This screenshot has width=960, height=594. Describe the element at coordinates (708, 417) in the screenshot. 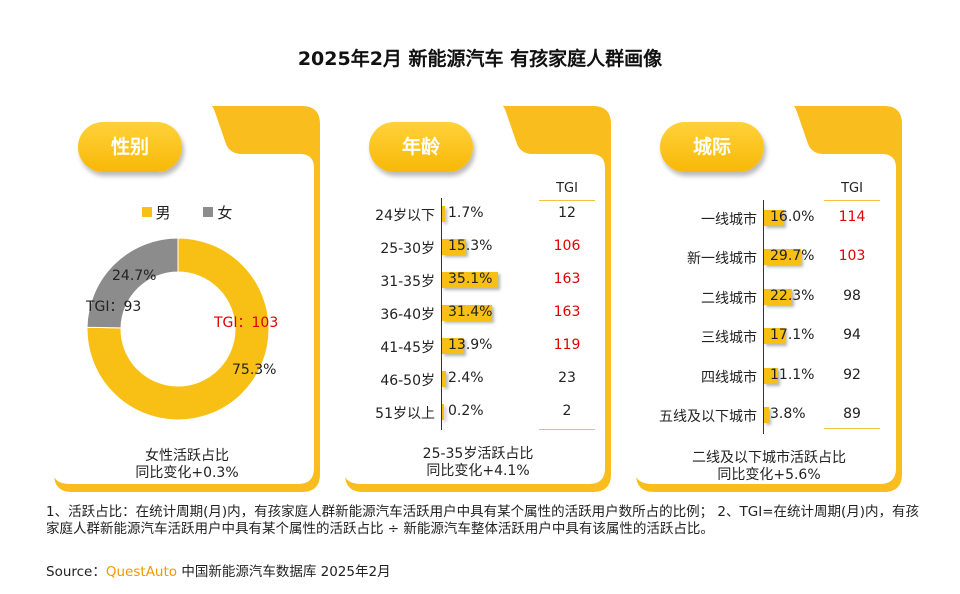

I see `row-label: 五线及以下城市` at that location.